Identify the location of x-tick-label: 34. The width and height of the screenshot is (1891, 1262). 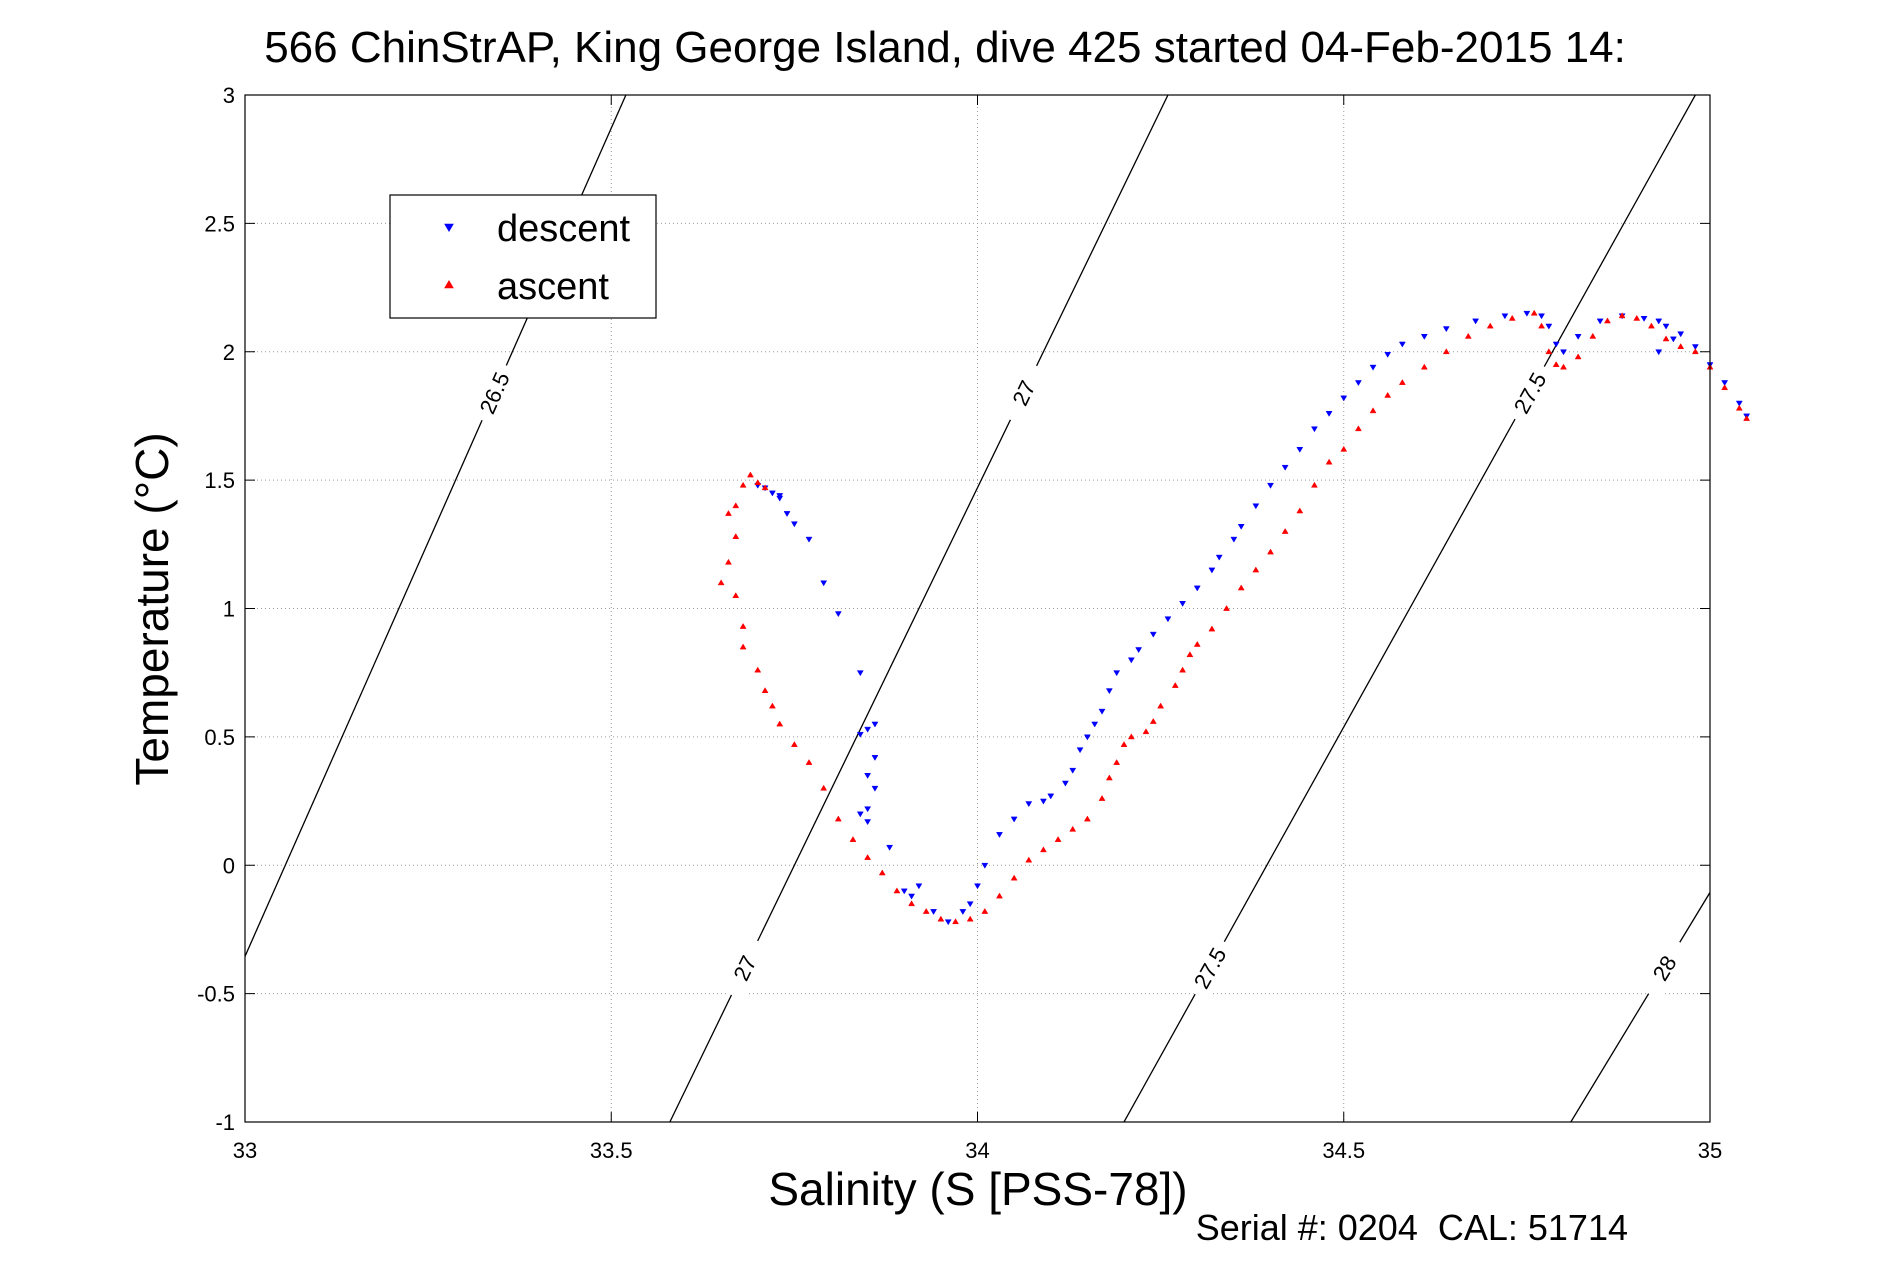
(977, 1150).